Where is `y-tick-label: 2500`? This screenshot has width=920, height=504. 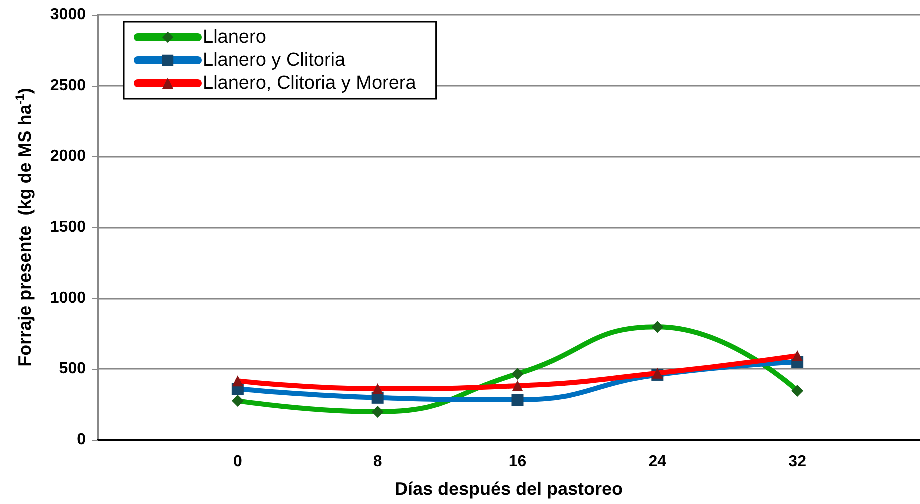
y-tick-label: 2500 is located at coordinates (68, 85).